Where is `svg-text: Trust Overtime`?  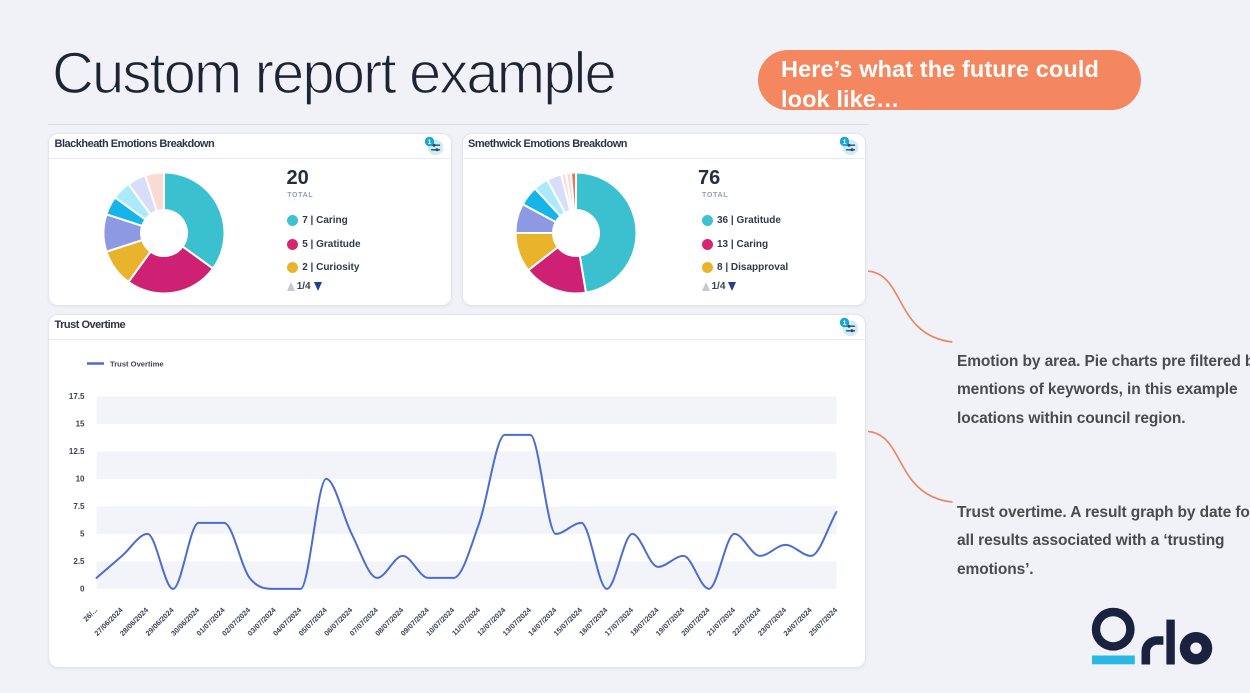
svg-text: Trust Overtime is located at coordinates (137, 363).